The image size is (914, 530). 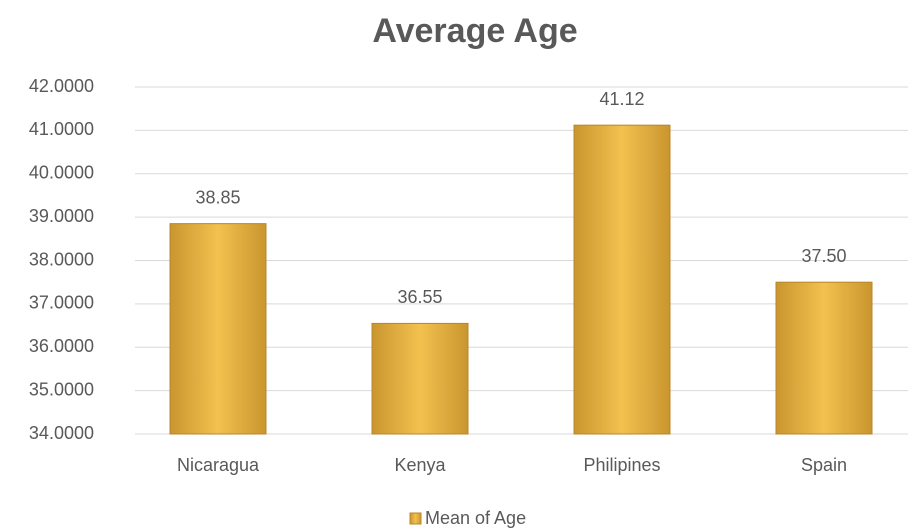 I want to click on data-label: 38.85, so click(x=217, y=197).